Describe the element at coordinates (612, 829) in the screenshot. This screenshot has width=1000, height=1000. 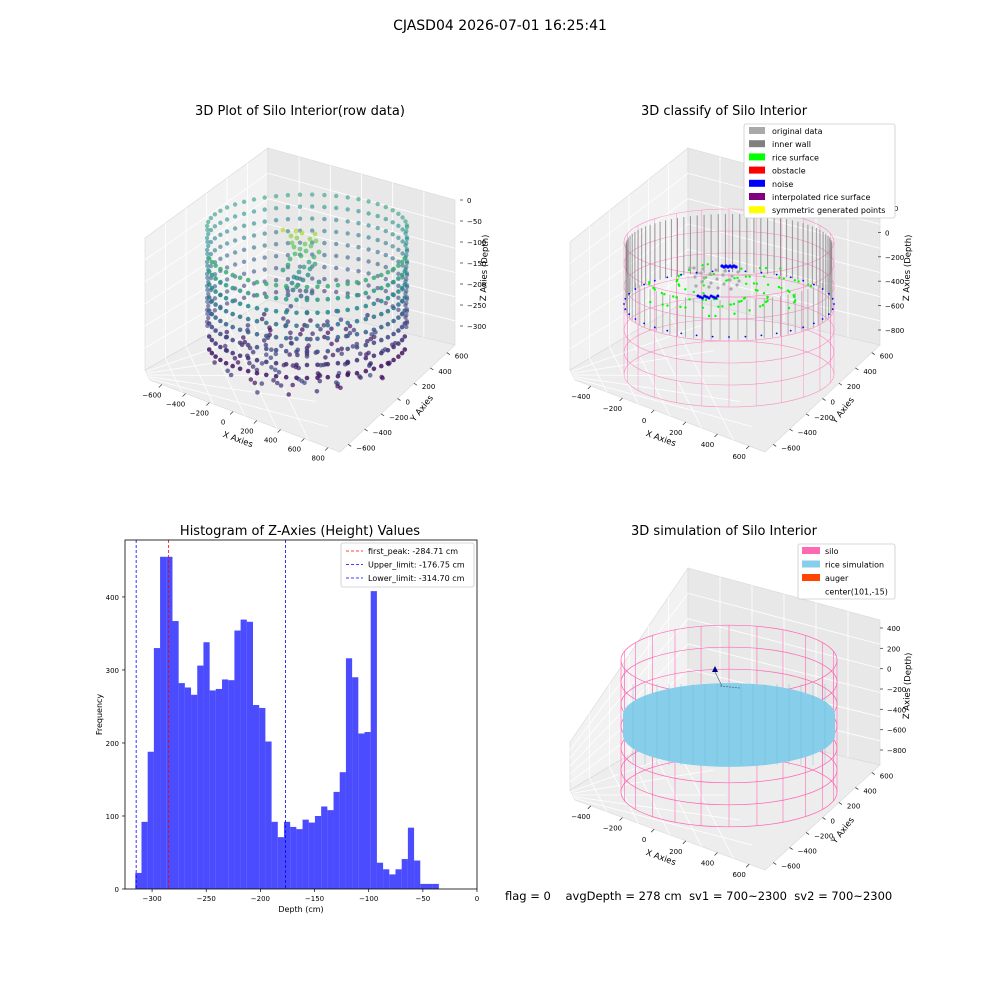
I see `x-tick-label: −200` at that location.